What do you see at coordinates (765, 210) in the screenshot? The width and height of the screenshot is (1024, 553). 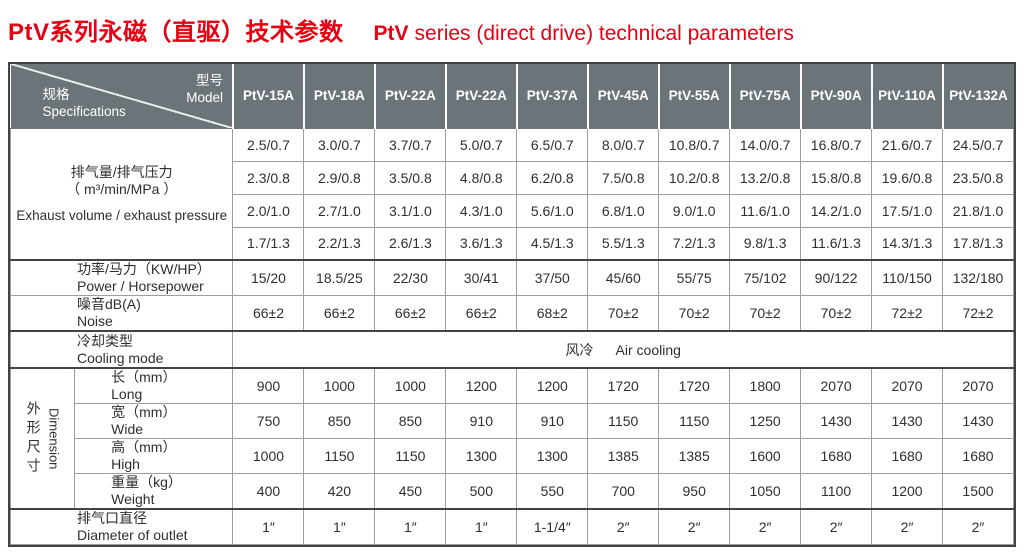 I see `exhaust-value: 11.6/1.0` at bounding box center [765, 210].